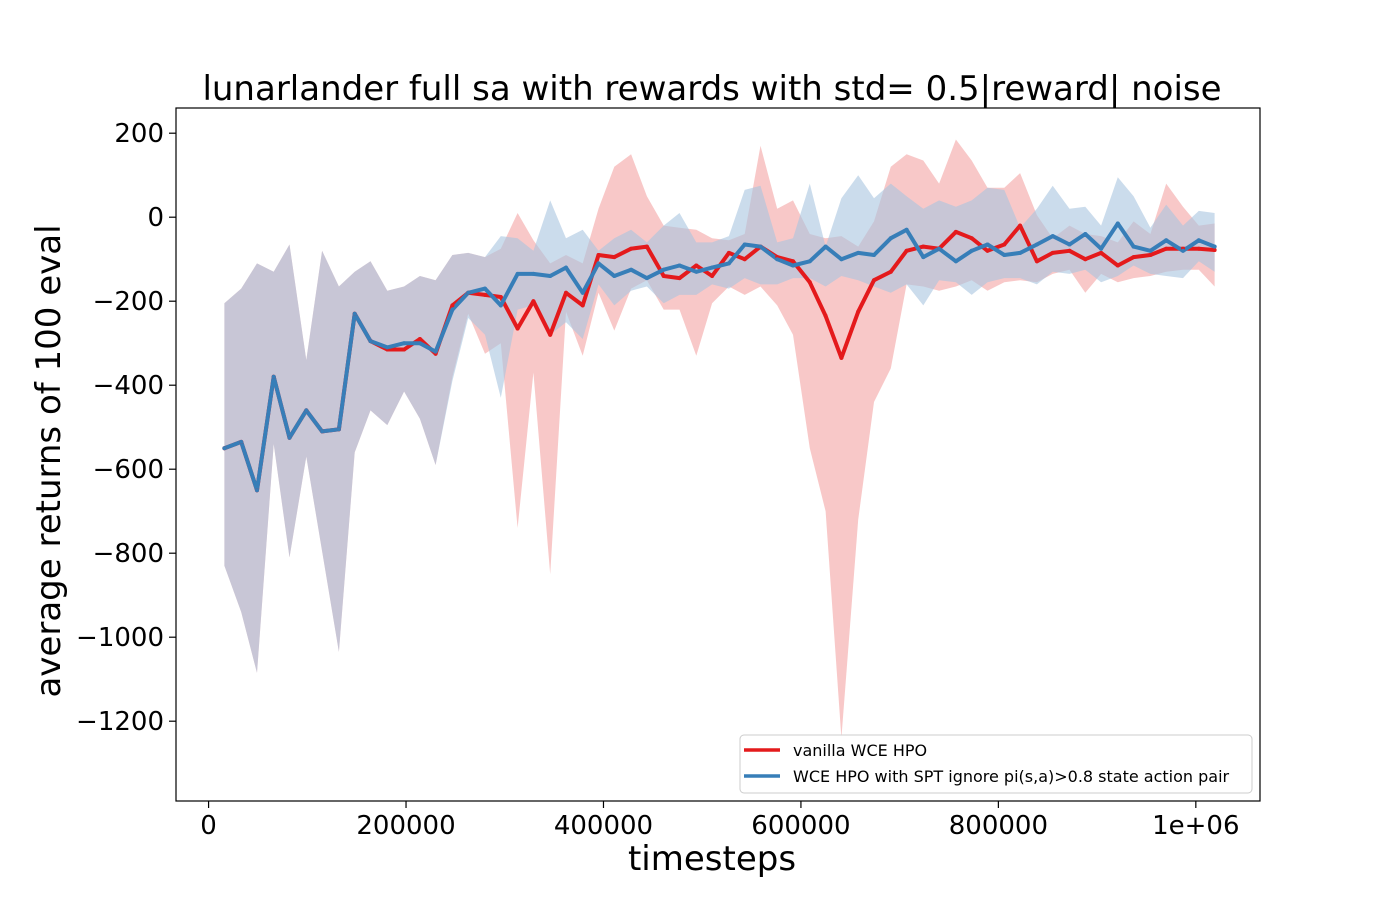 The height and width of the screenshot is (900, 1400). I want to click on y-tick-label: −600, so click(128, 470).